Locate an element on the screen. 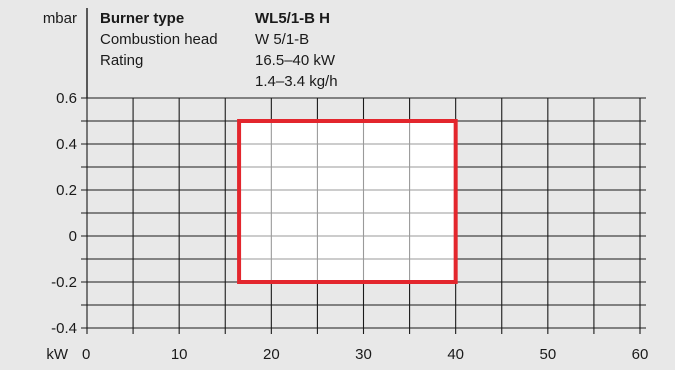  working-field-outline is located at coordinates (347, 201).